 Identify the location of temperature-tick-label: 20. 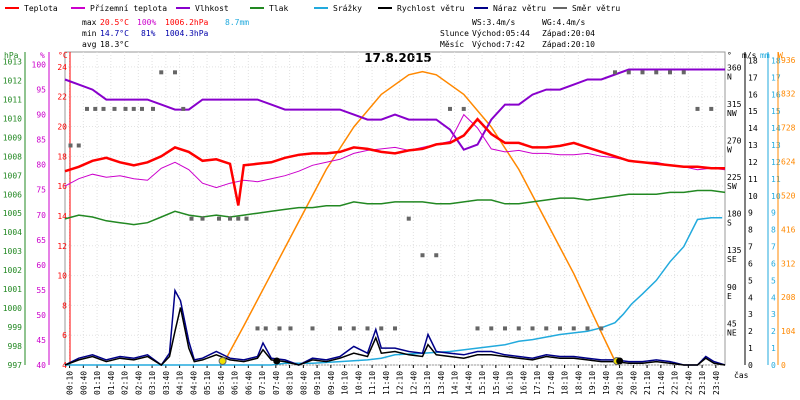
(62, 127).